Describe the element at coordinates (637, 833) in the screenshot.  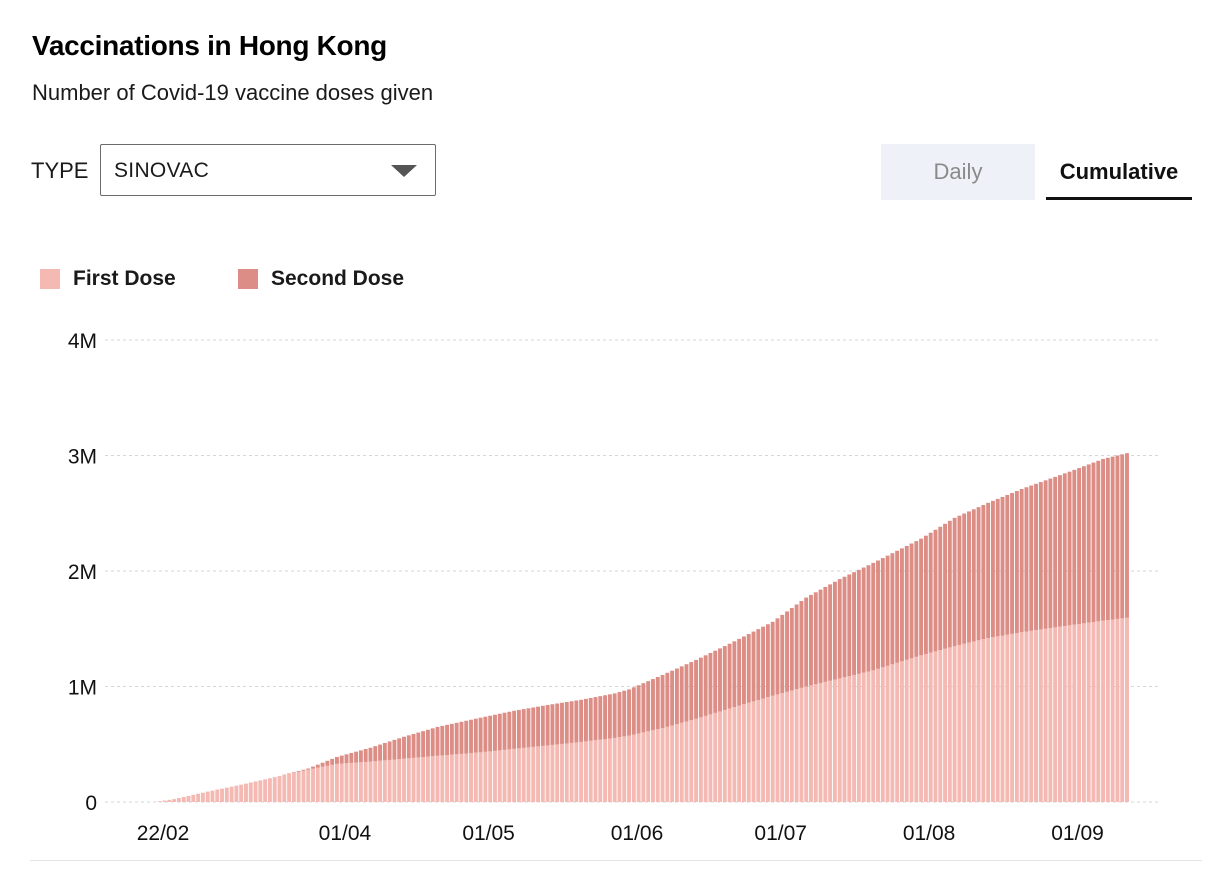
I see `x-tick-label: 01/06` at that location.